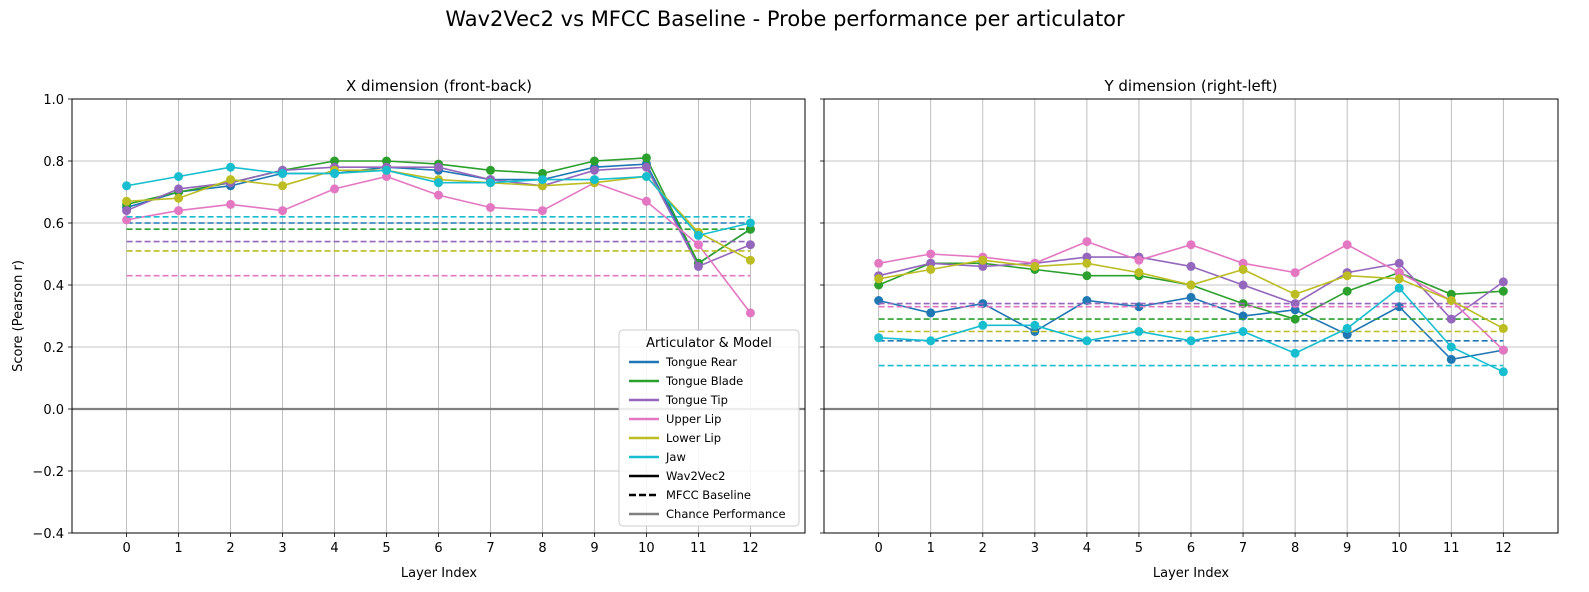 The height and width of the screenshot is (592, 1589). I want to click on legend-entry-label: Wav2Vec2, so click(696, 476).